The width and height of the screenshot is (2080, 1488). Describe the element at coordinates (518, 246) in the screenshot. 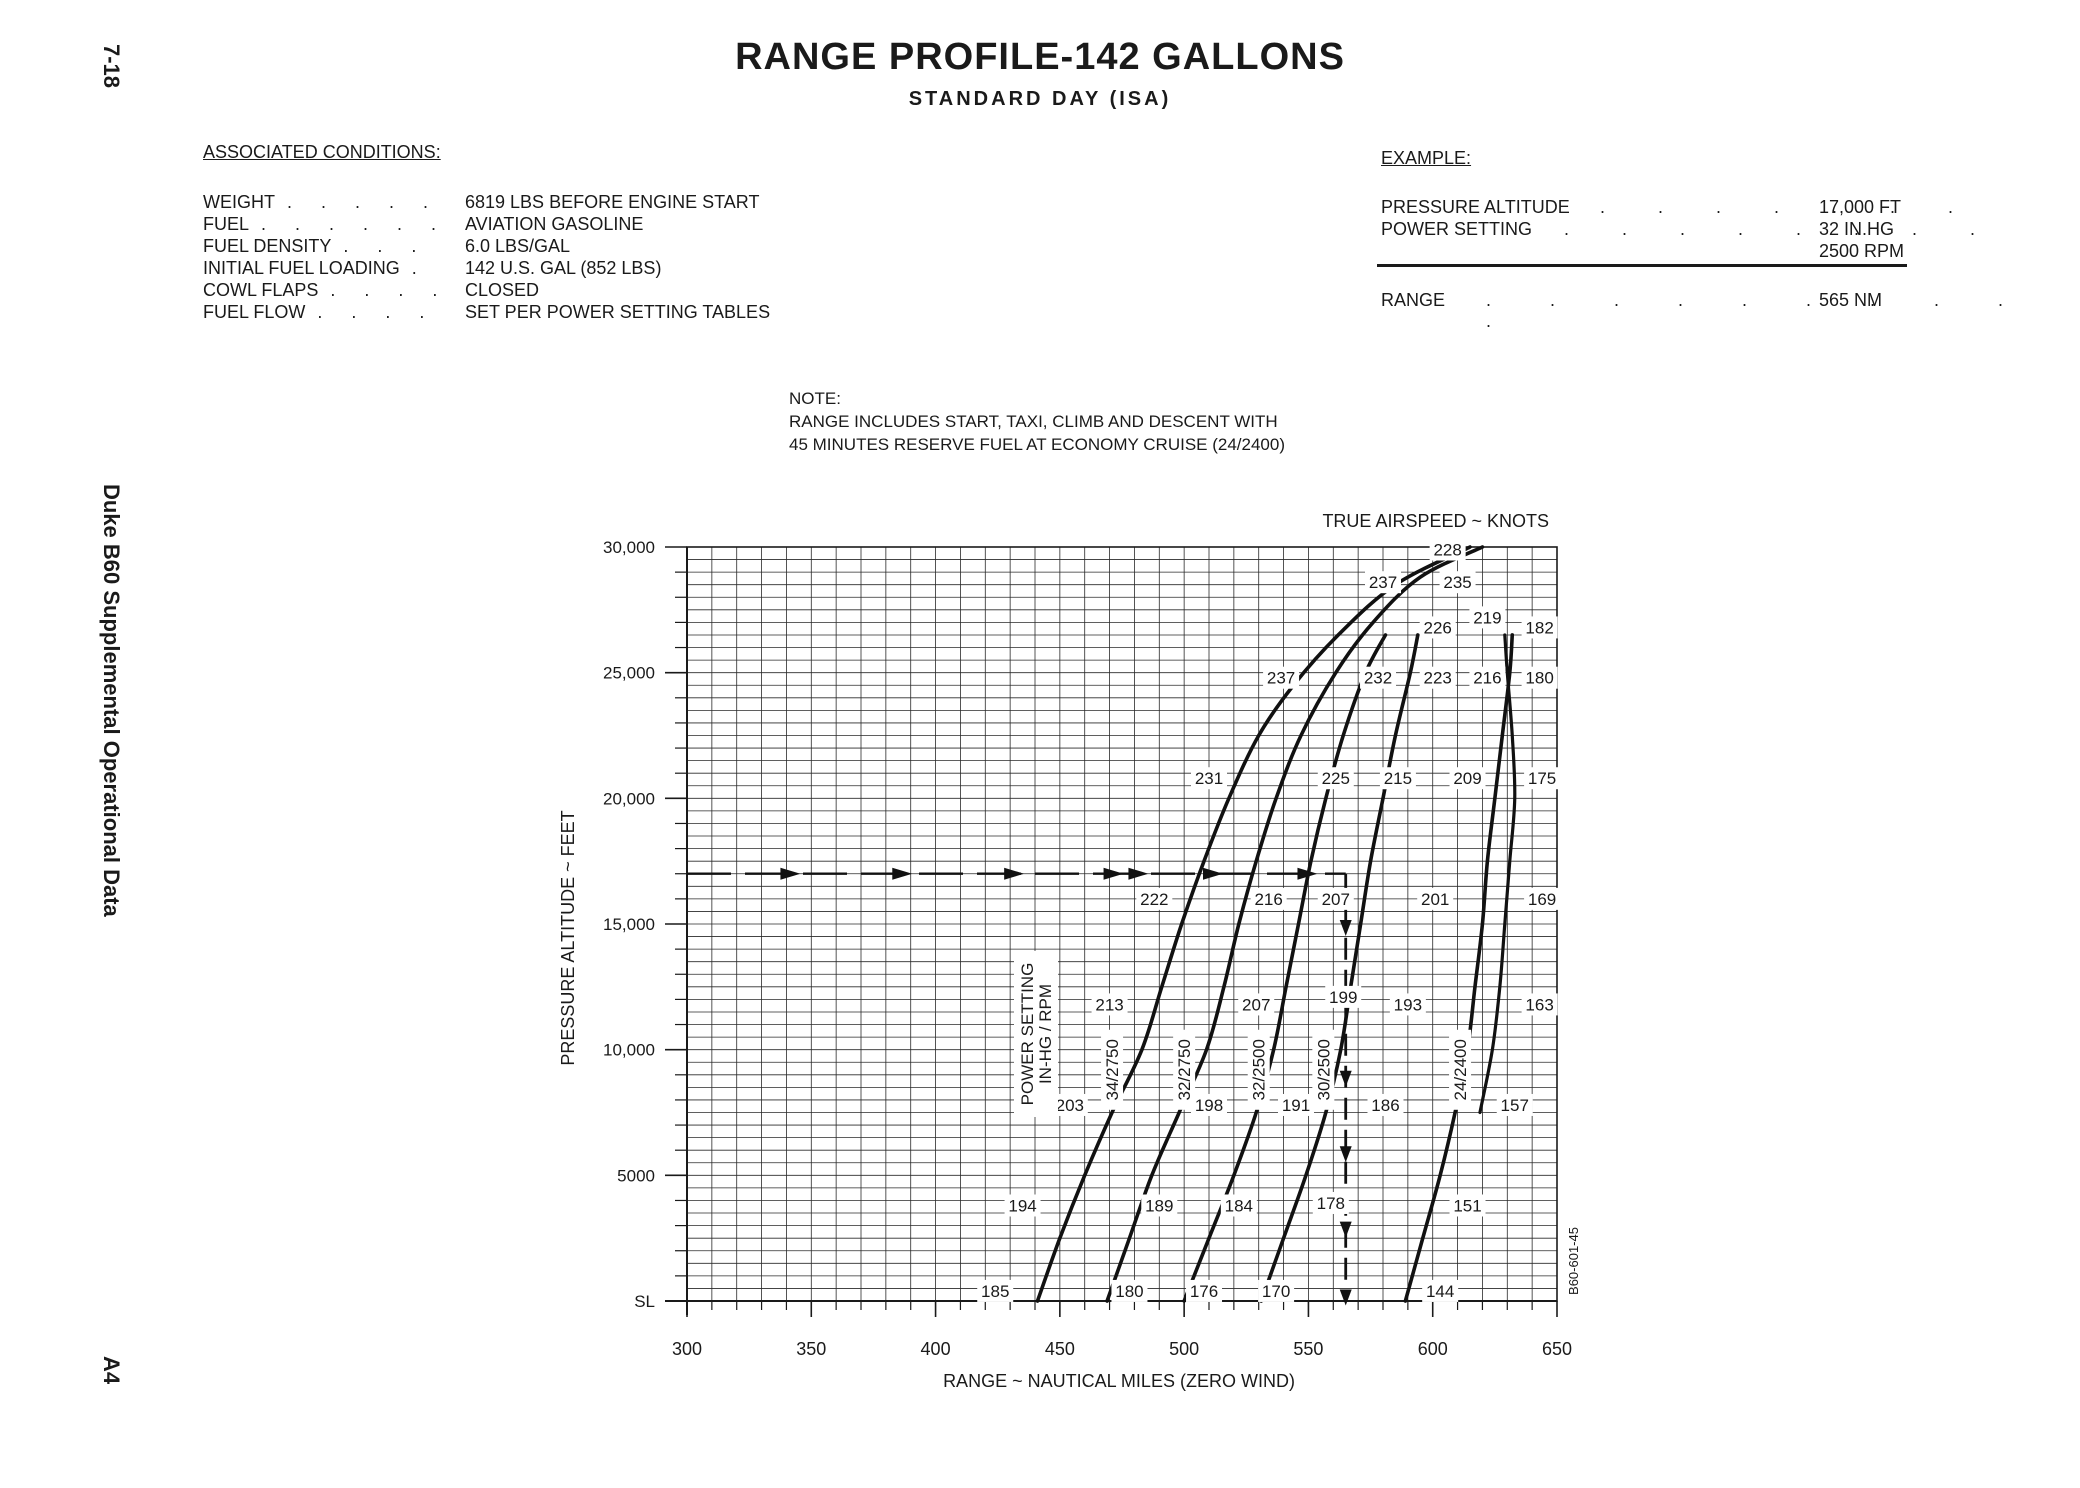

I see `condition-value: 6.0 LBS/GAL` at that location.